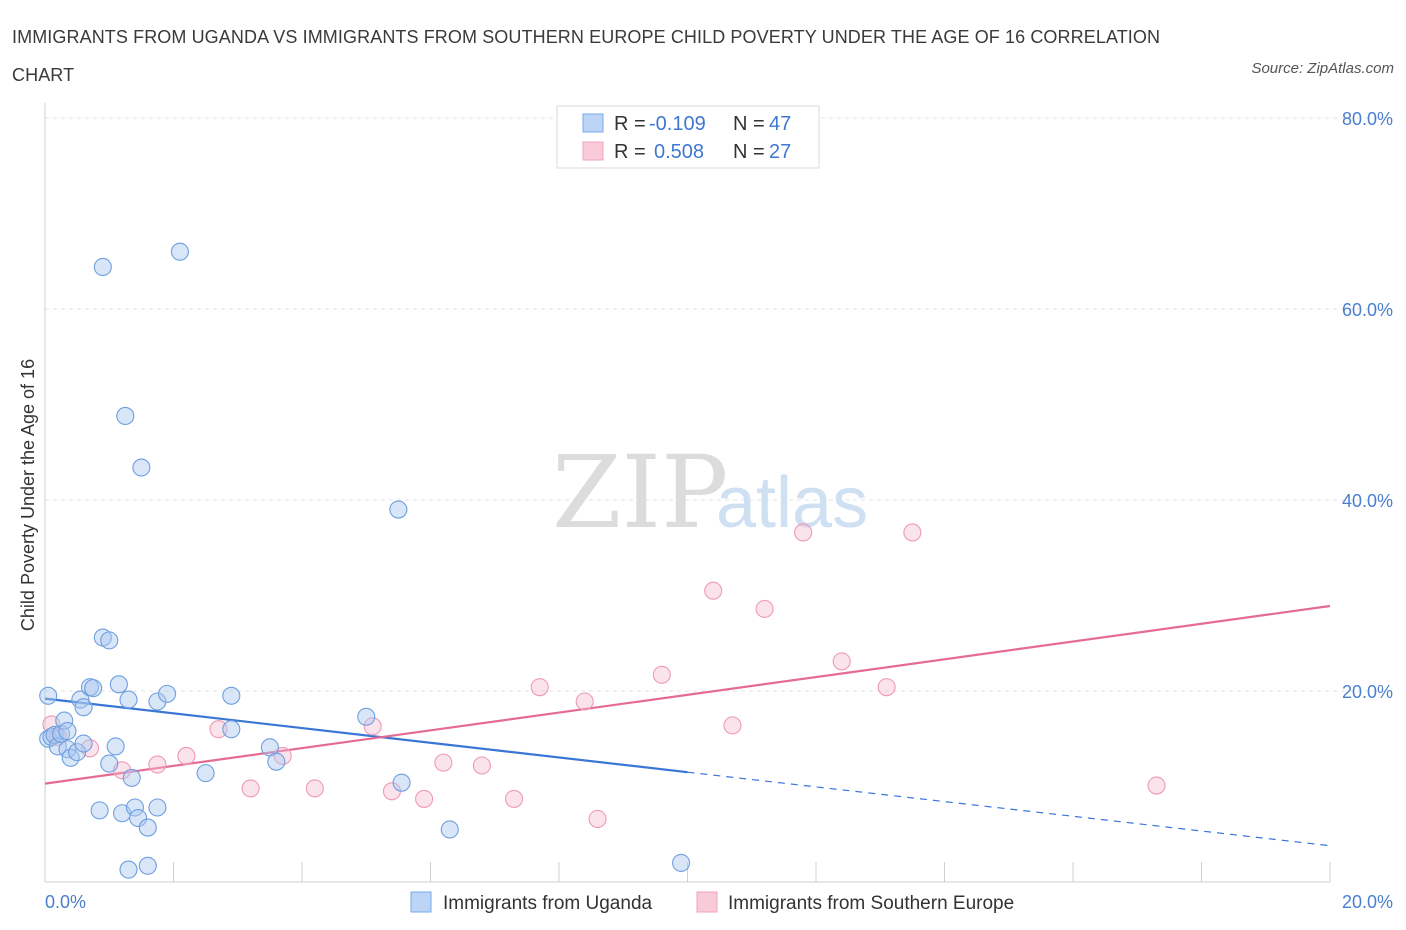 The height and width of the screenshot is (930, 1406). What do you see at coordinates (780, 152) in the screenshot?
I see `legend-n-value-2: 27` at bounding box center [780, 152].